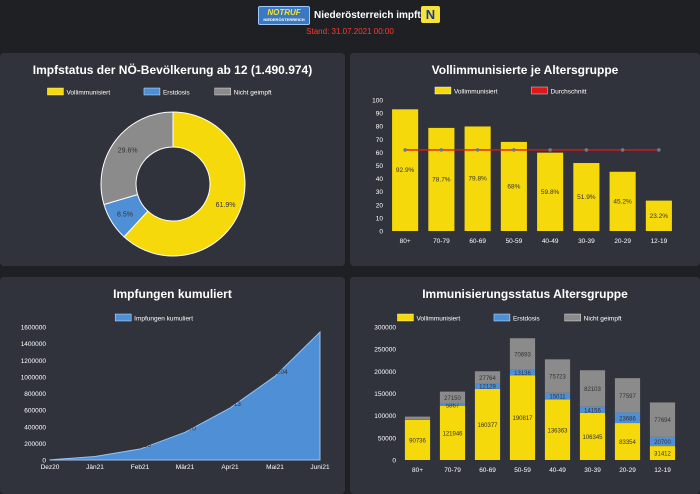 Image resolution: width=700 pixels, height=494 pixels. Describe the element at coordinates (526, 319) in the screenshot. I see `legend-label-erstdosis: Erstdosis` at that location.